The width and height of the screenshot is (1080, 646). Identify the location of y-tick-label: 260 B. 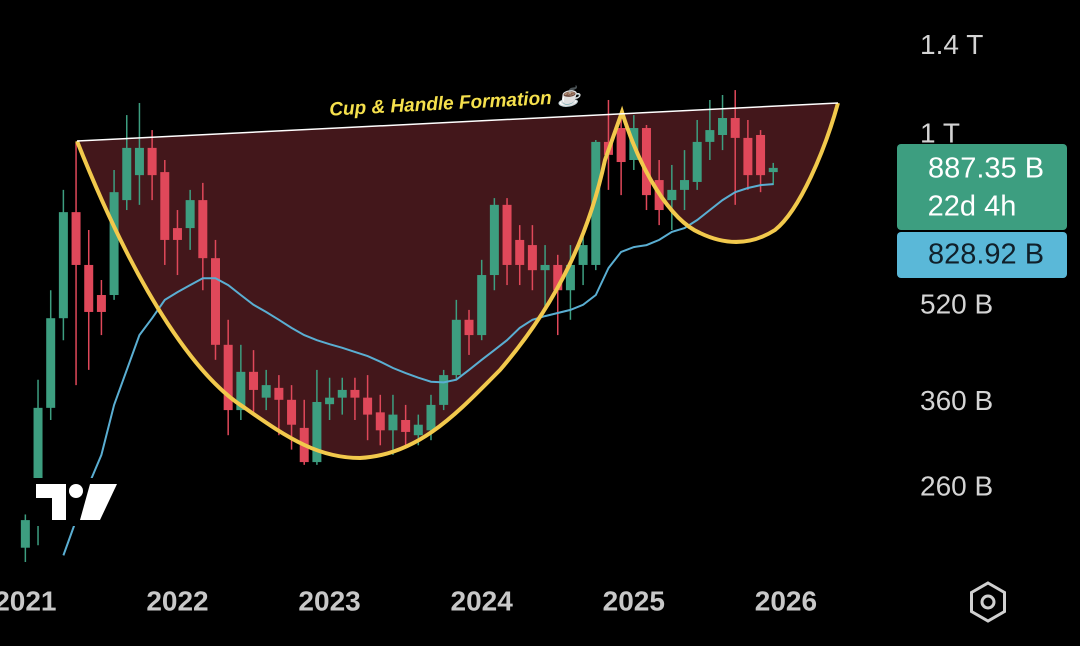
(956, 485).